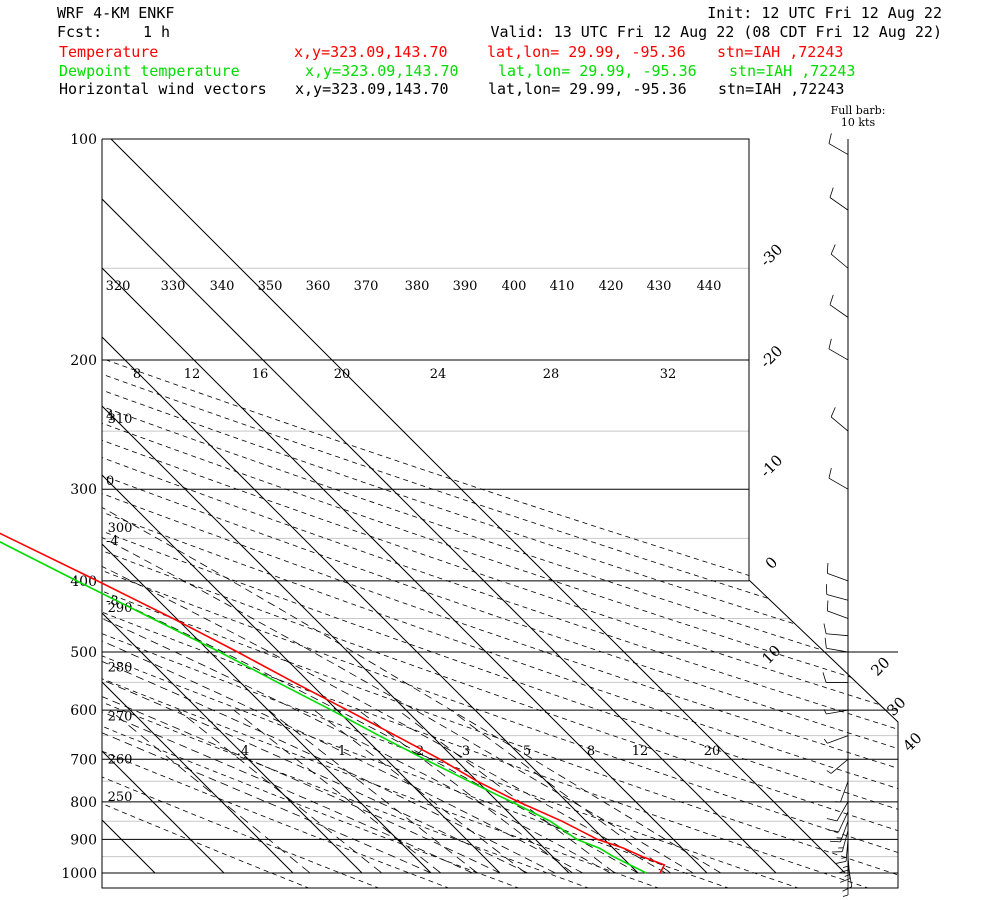 Image resolution: width=1000 pixels, height=900 pixels. I want to click on isotherm-label: -20, so click(772, 357).